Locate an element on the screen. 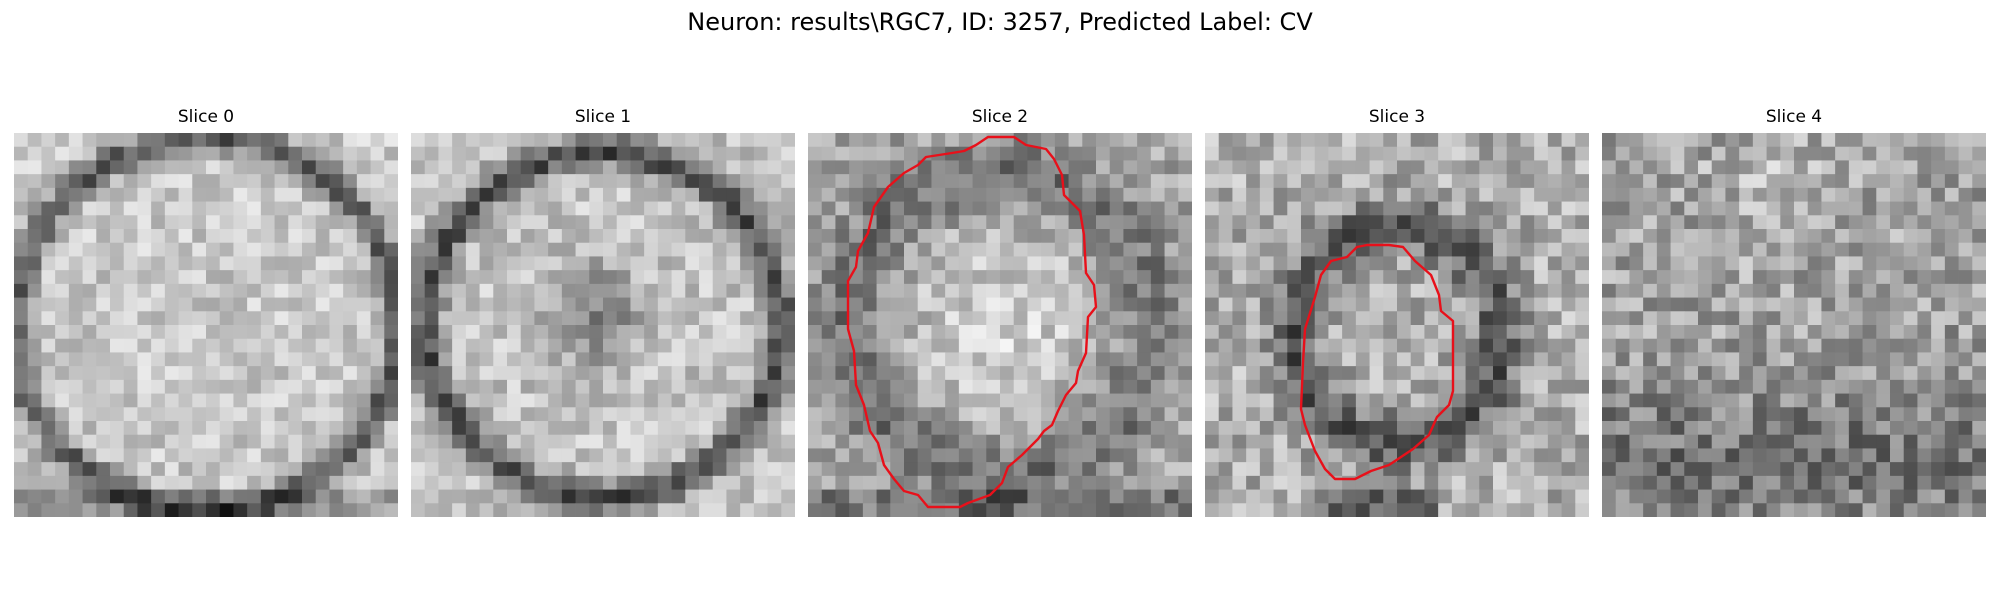 The width and height of the screenshot is (2000, 600). slice-panel-0: Slice 0 is located at coordinates (206, 312).